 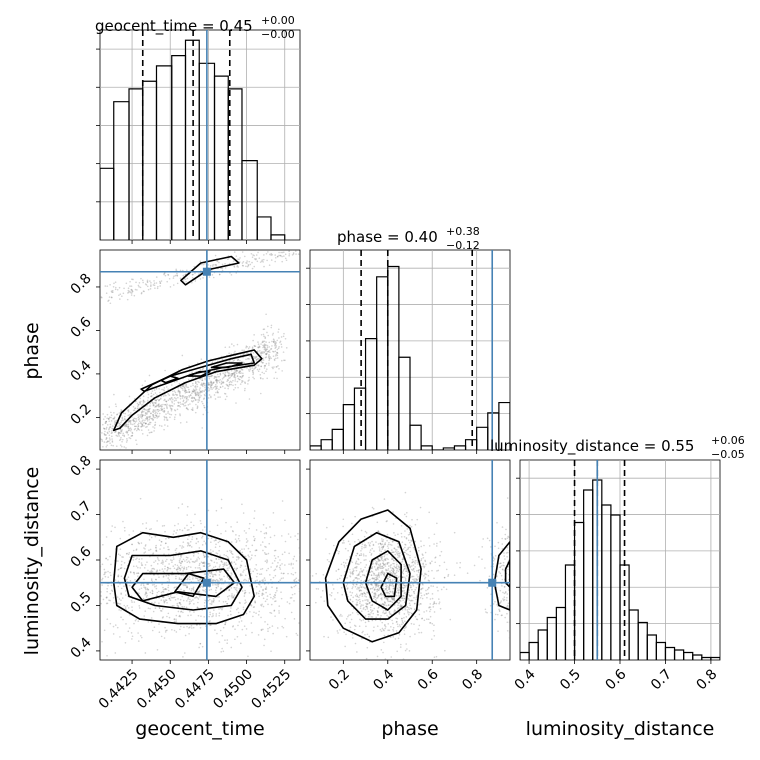 What do you see at coordinates (410, 560) in the screenshot?
I see `panel-lumdist-phase-scatter` at bounding box center [410, 560].